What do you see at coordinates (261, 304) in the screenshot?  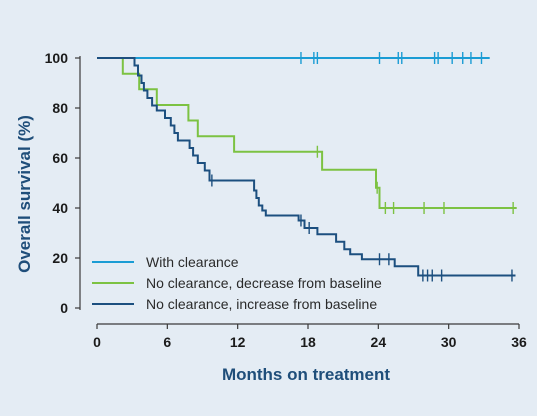 I see `legend-label: No clearance, increase from baseline` at bounding box center [261, 304].